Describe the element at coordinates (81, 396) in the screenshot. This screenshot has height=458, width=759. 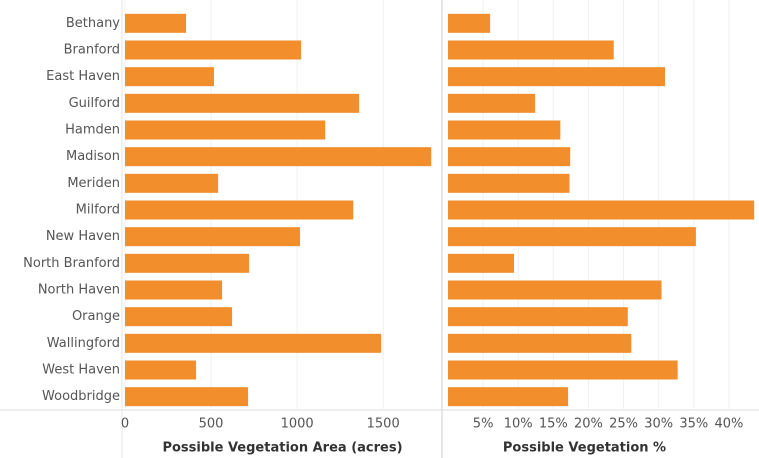
I see `category-label: Woodbridge` at that location.